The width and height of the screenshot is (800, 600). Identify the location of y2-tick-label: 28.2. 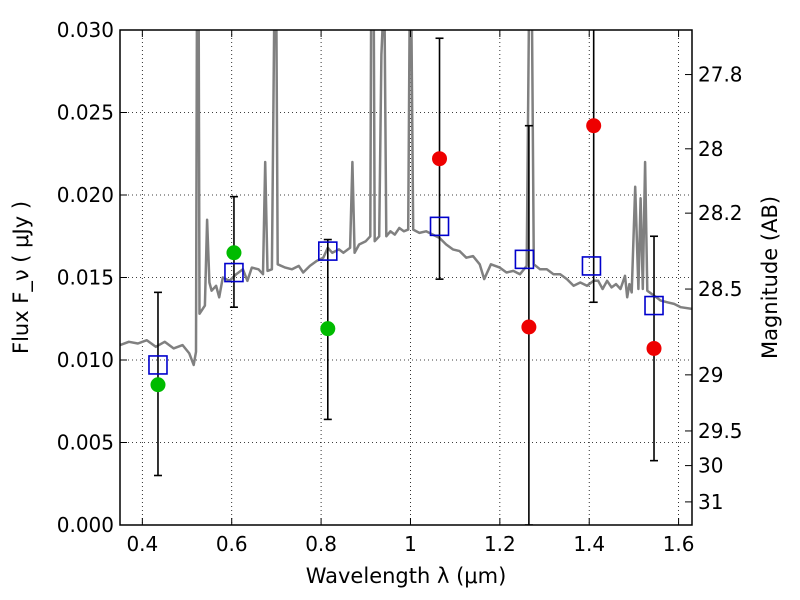
(720, 213).